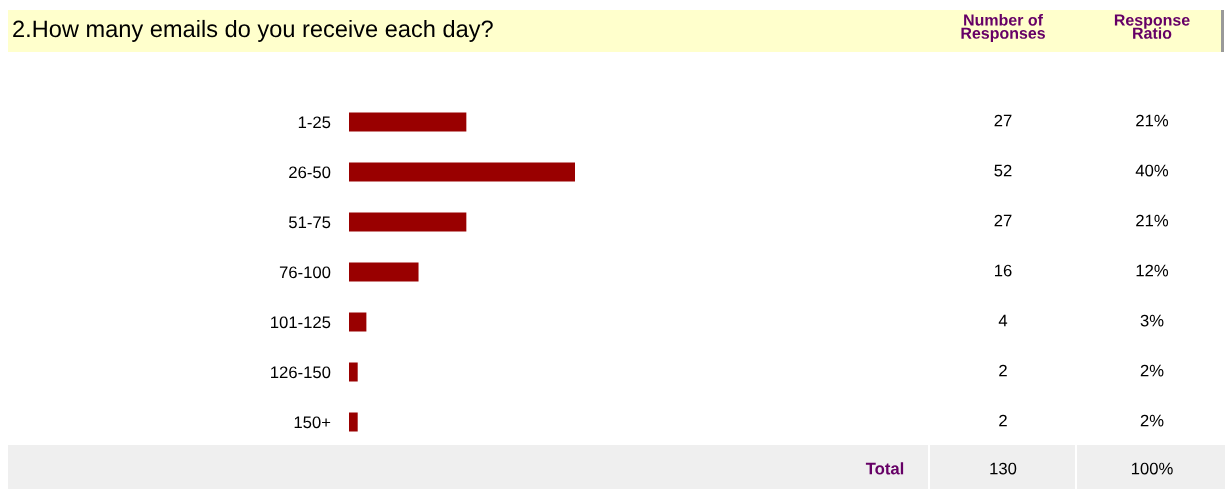 Image resolution: width=1225 pixels, height=489 pixels. What do you see at coordinates (310, 172) in the screenshot?
I see `y-tick-label: 26-50` at bounding box center [310, 172].